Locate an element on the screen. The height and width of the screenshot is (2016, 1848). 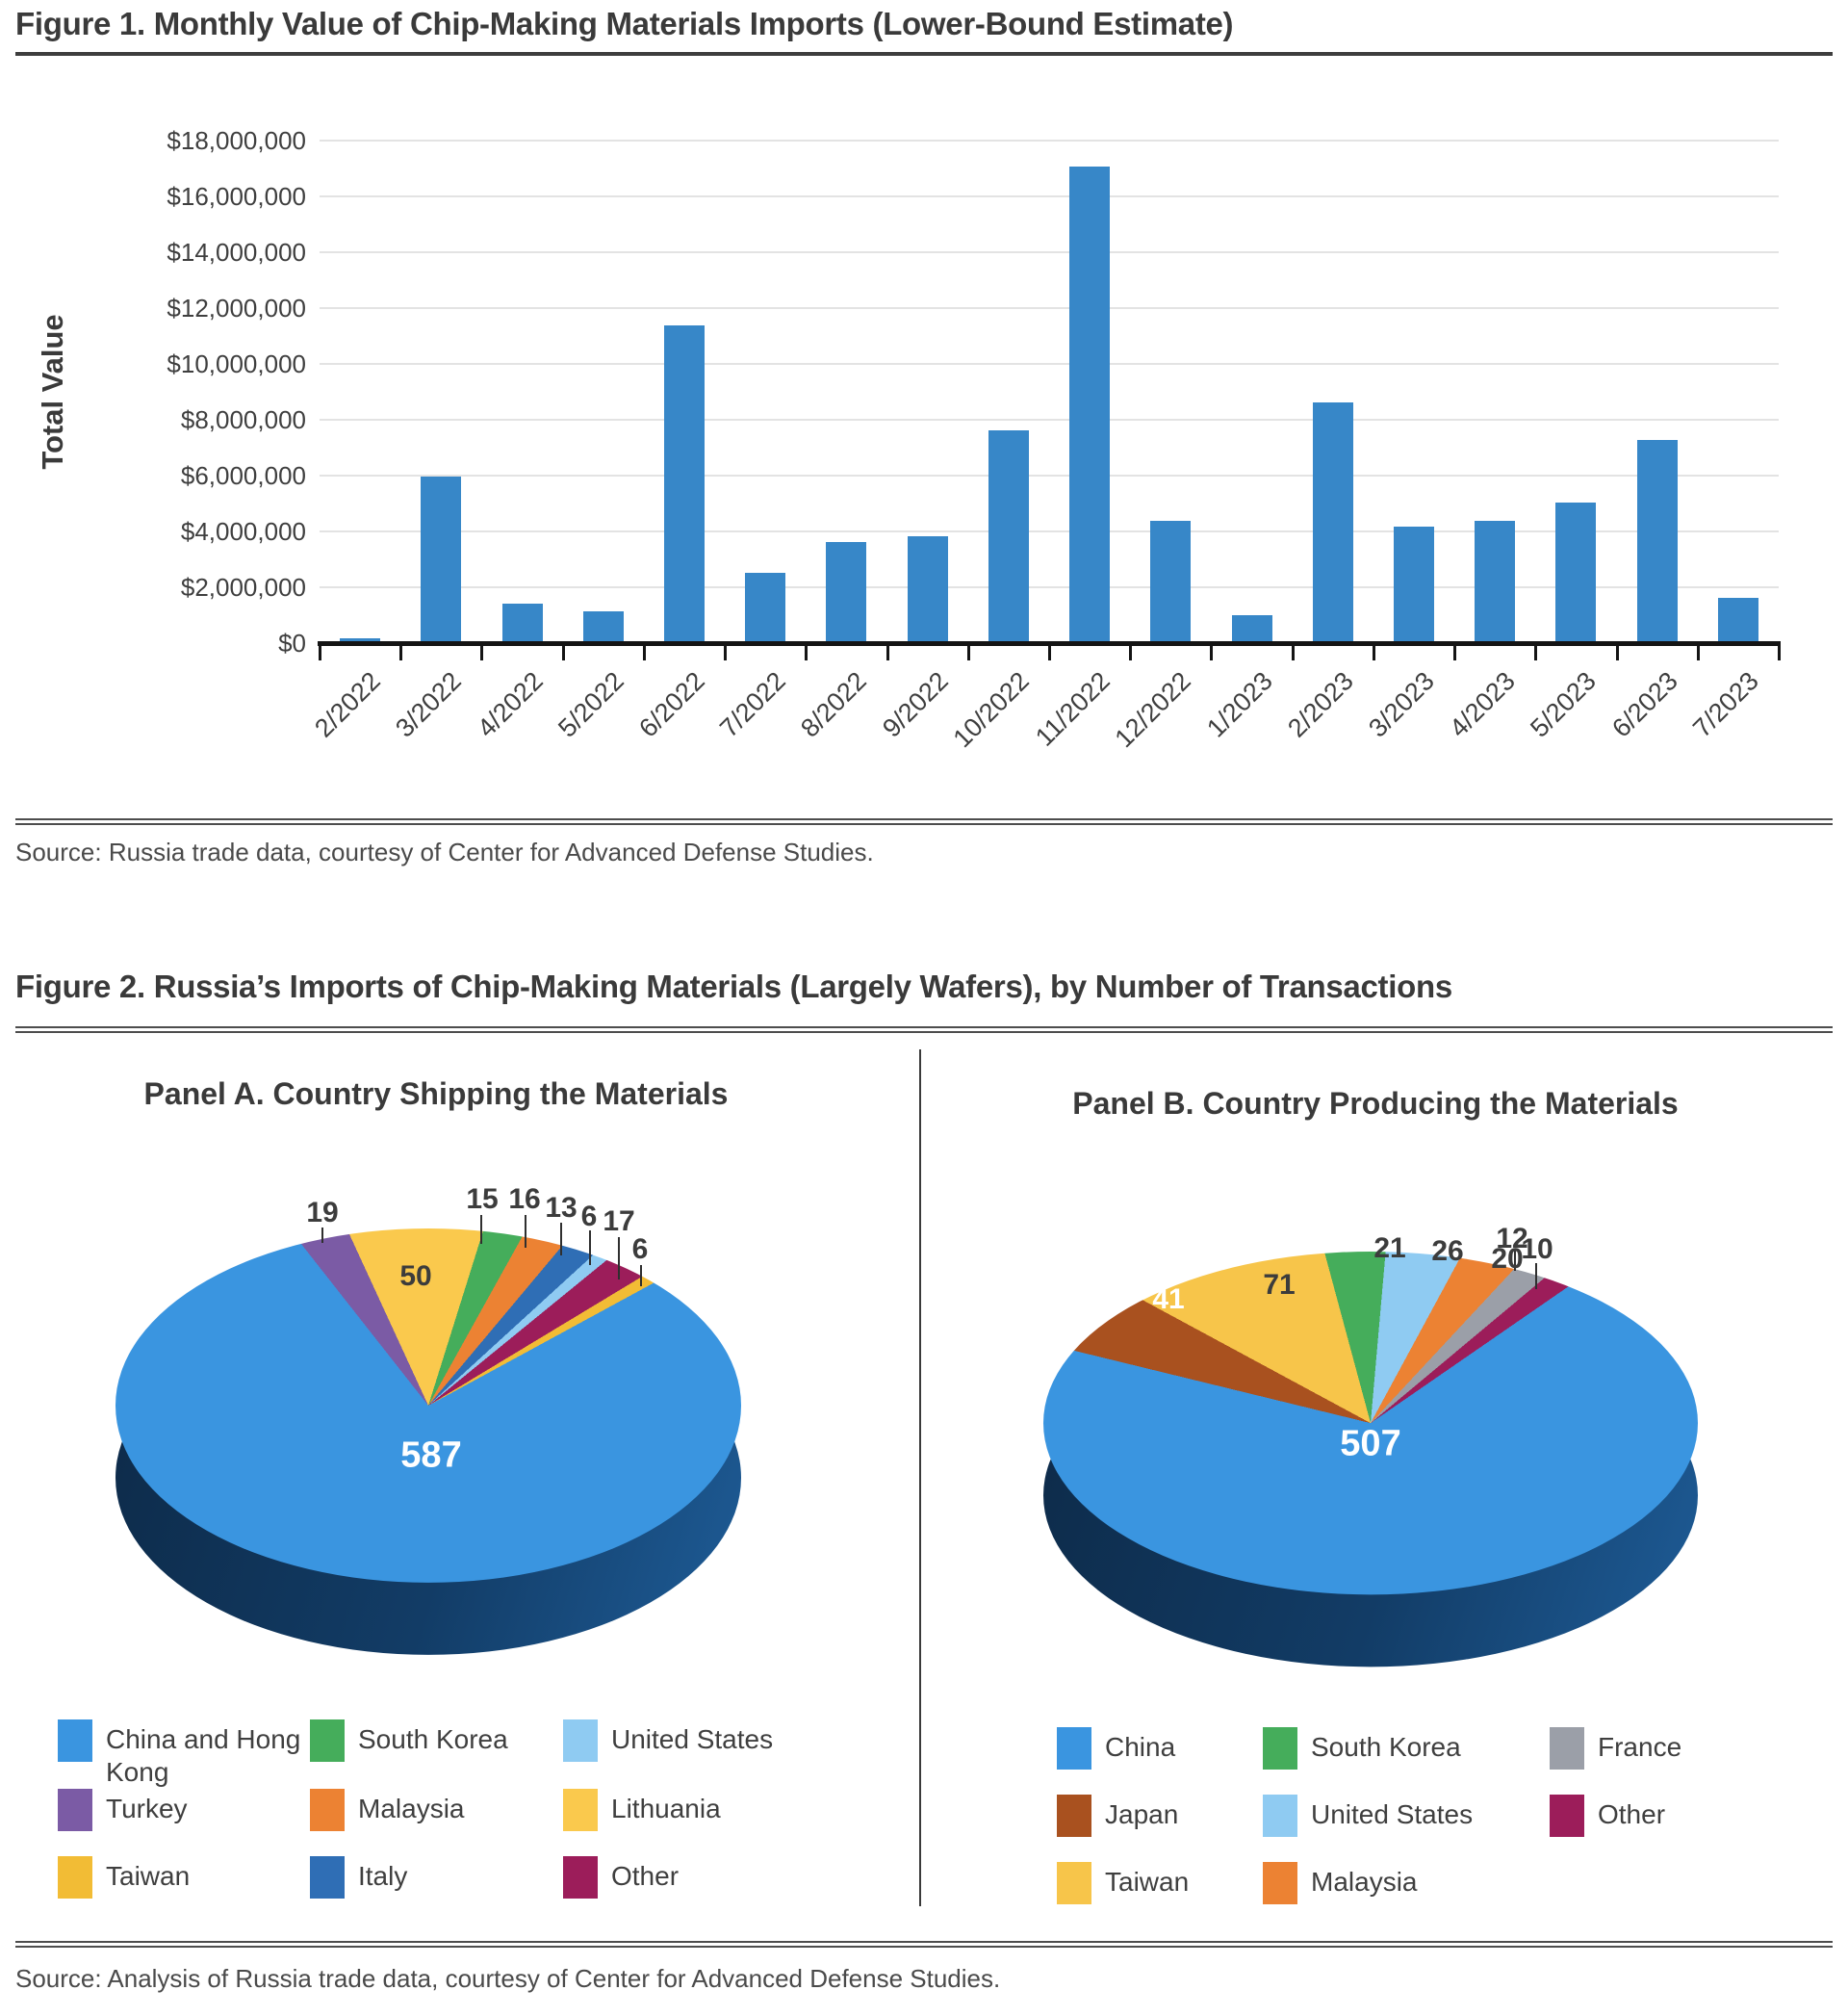
legend-label: China is located at coordinates (1140, 1747).